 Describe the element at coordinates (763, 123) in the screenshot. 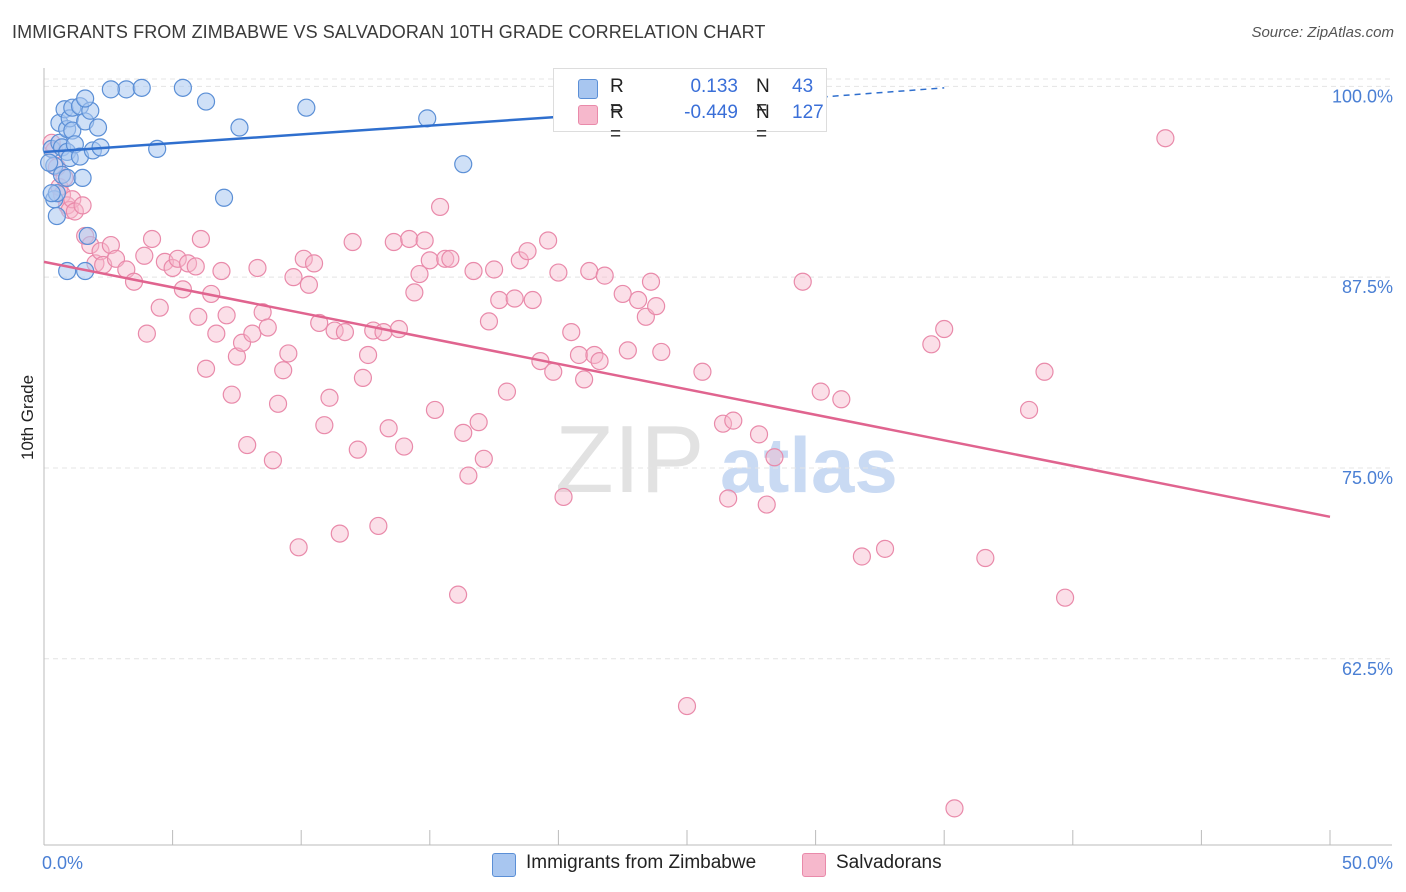

I see `legend-n-label: N =` at that location.